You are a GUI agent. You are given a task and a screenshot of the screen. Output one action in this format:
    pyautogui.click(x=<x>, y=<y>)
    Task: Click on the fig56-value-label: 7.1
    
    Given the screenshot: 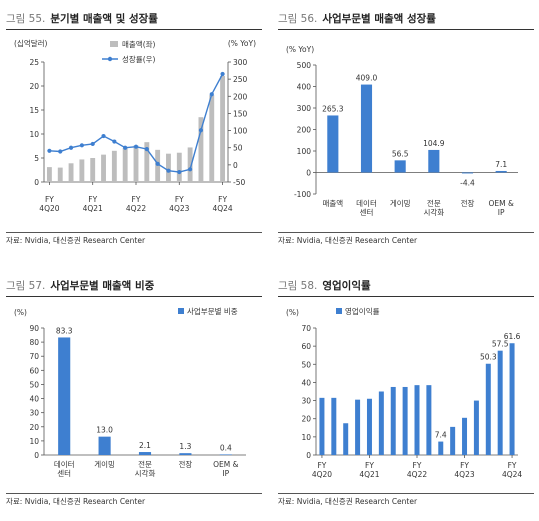 What is the action you would take?
    pyautogui.click(x=501, y=164)
    